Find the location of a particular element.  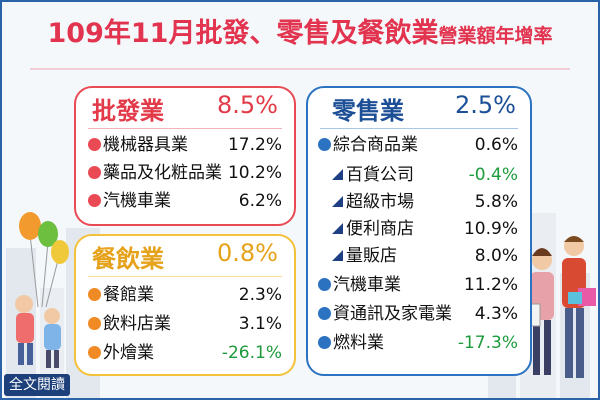

food-service-panel: 餐飲業 0.8% 餐館業 2.3% 飲料店業 3.1% 外燴業 -26.1% is located at coordinates (185, 305).